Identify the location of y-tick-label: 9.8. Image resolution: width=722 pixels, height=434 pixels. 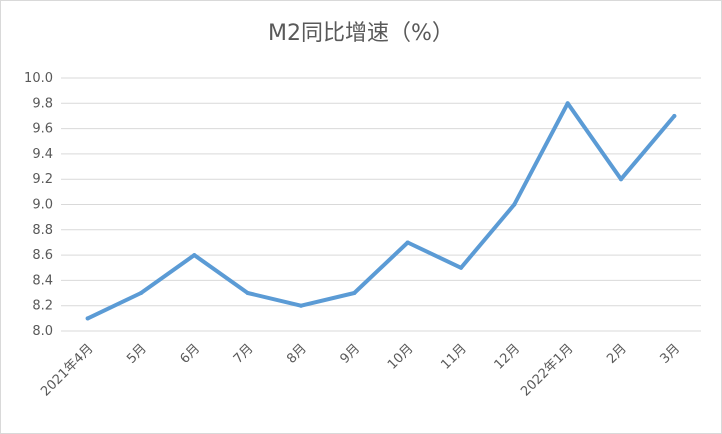
(42, 103).